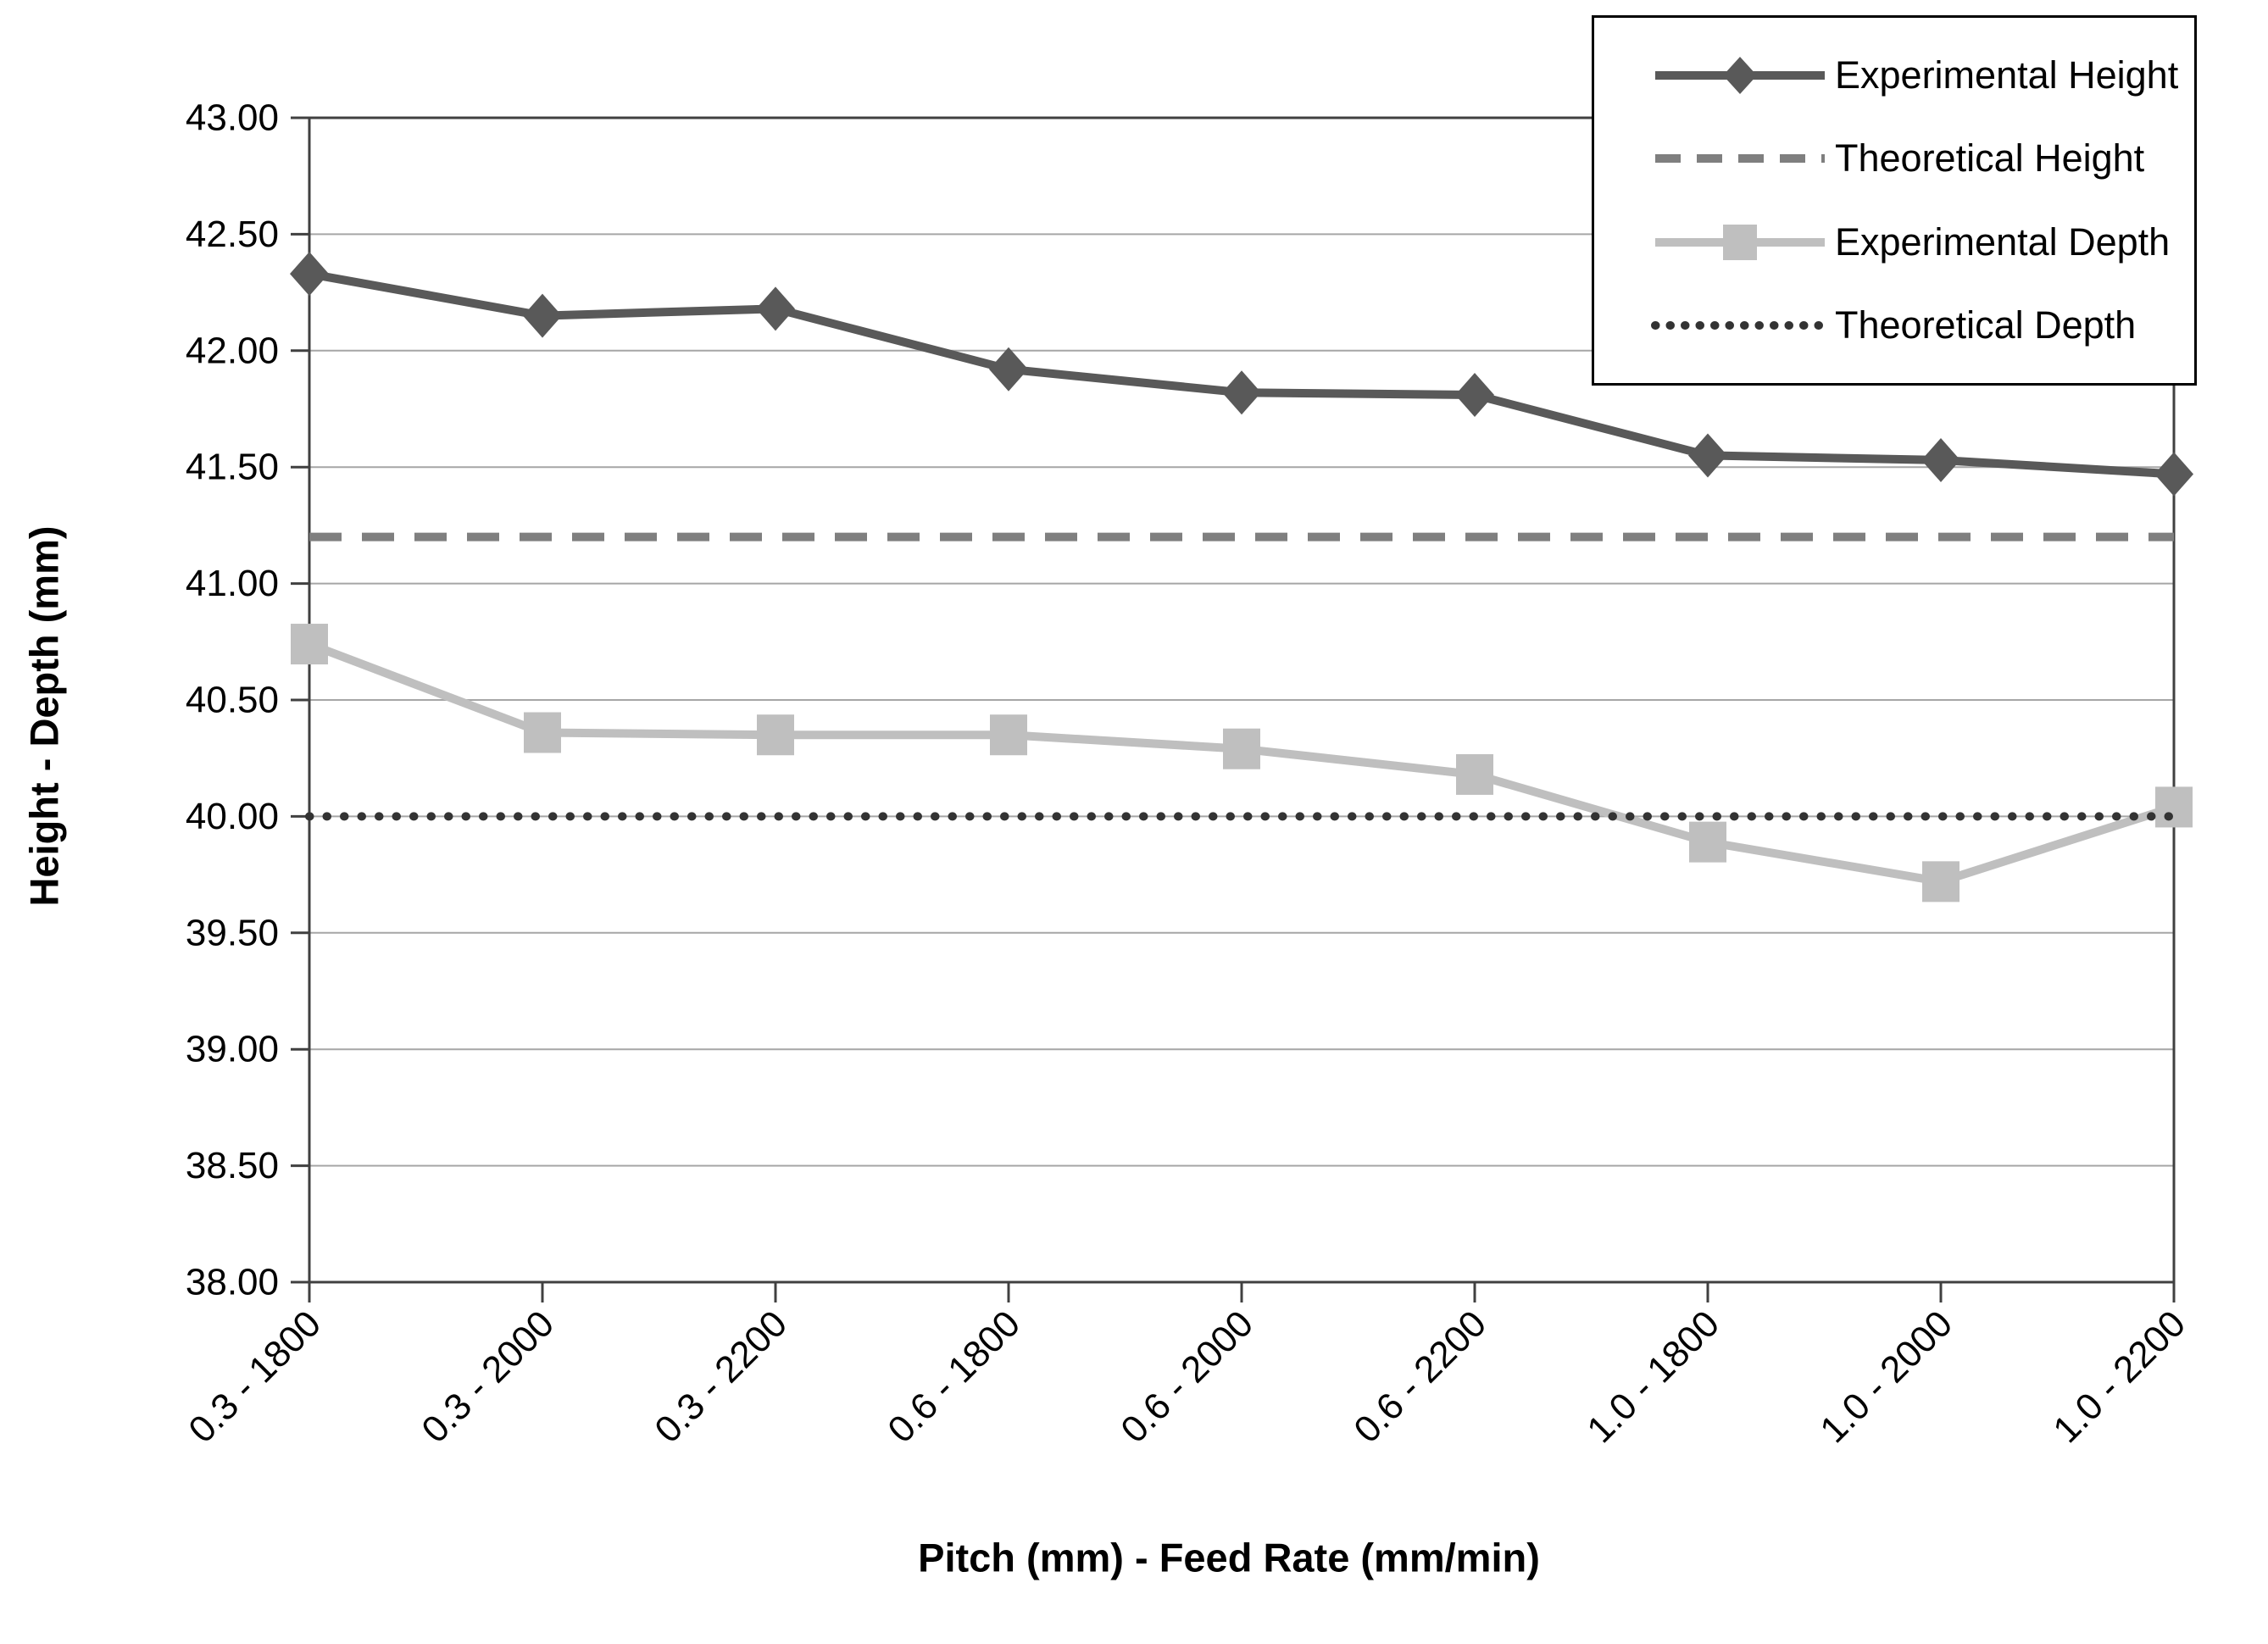 Image resolution: width=2268 pixels, height=1644 pixels. I want to click on x-tick-label: 0.6 - 1800, so click(954, 1376).